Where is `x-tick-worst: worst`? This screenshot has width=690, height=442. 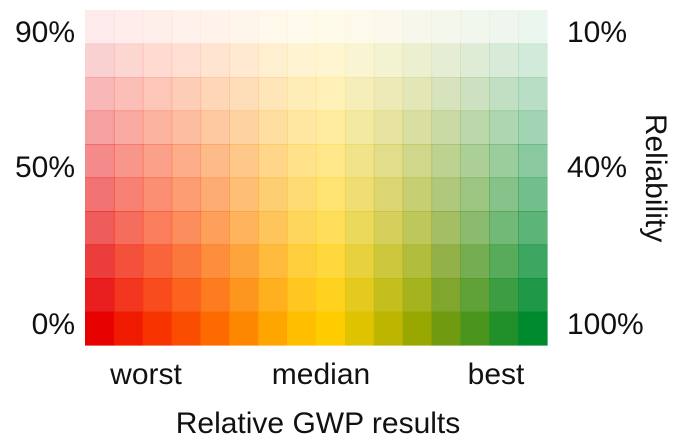
x-tick-worst: worst is located at coordinates (145, 374).